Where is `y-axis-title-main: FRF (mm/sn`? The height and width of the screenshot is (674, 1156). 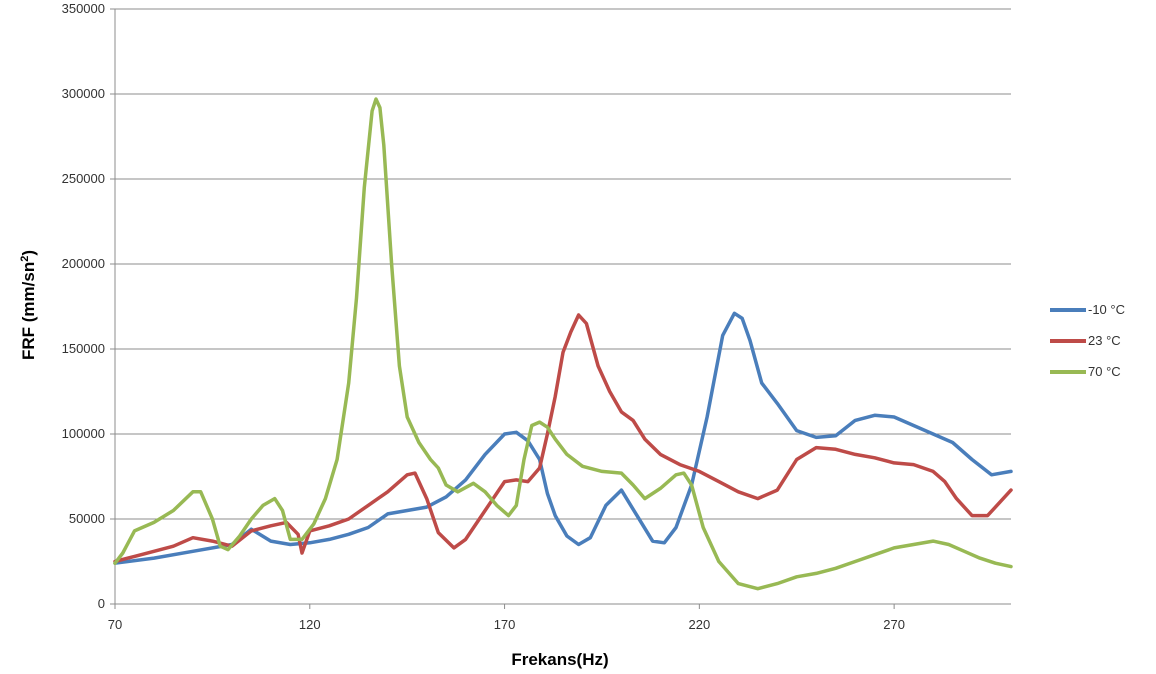
y-axis-title-main: FRF (mm/sn is located at coordinates (28, 311).